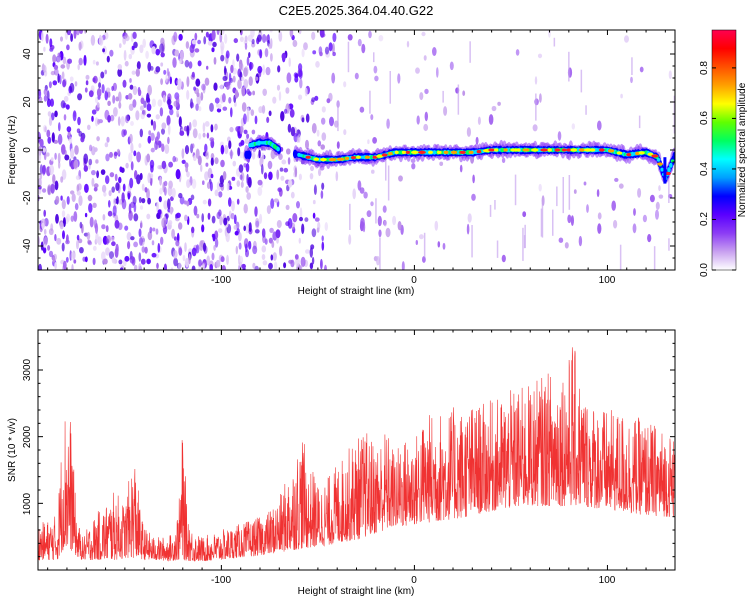  Describe the element at coordinates (669, 170) in the screenshot. I see `signal-core-cell` at that location.